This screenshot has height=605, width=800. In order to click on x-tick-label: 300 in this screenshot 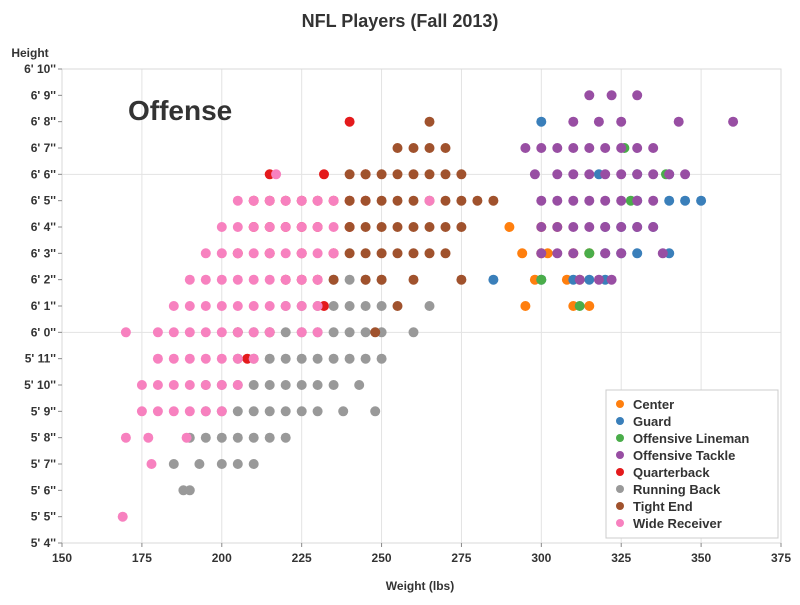, I will do `click(541, 558)`.